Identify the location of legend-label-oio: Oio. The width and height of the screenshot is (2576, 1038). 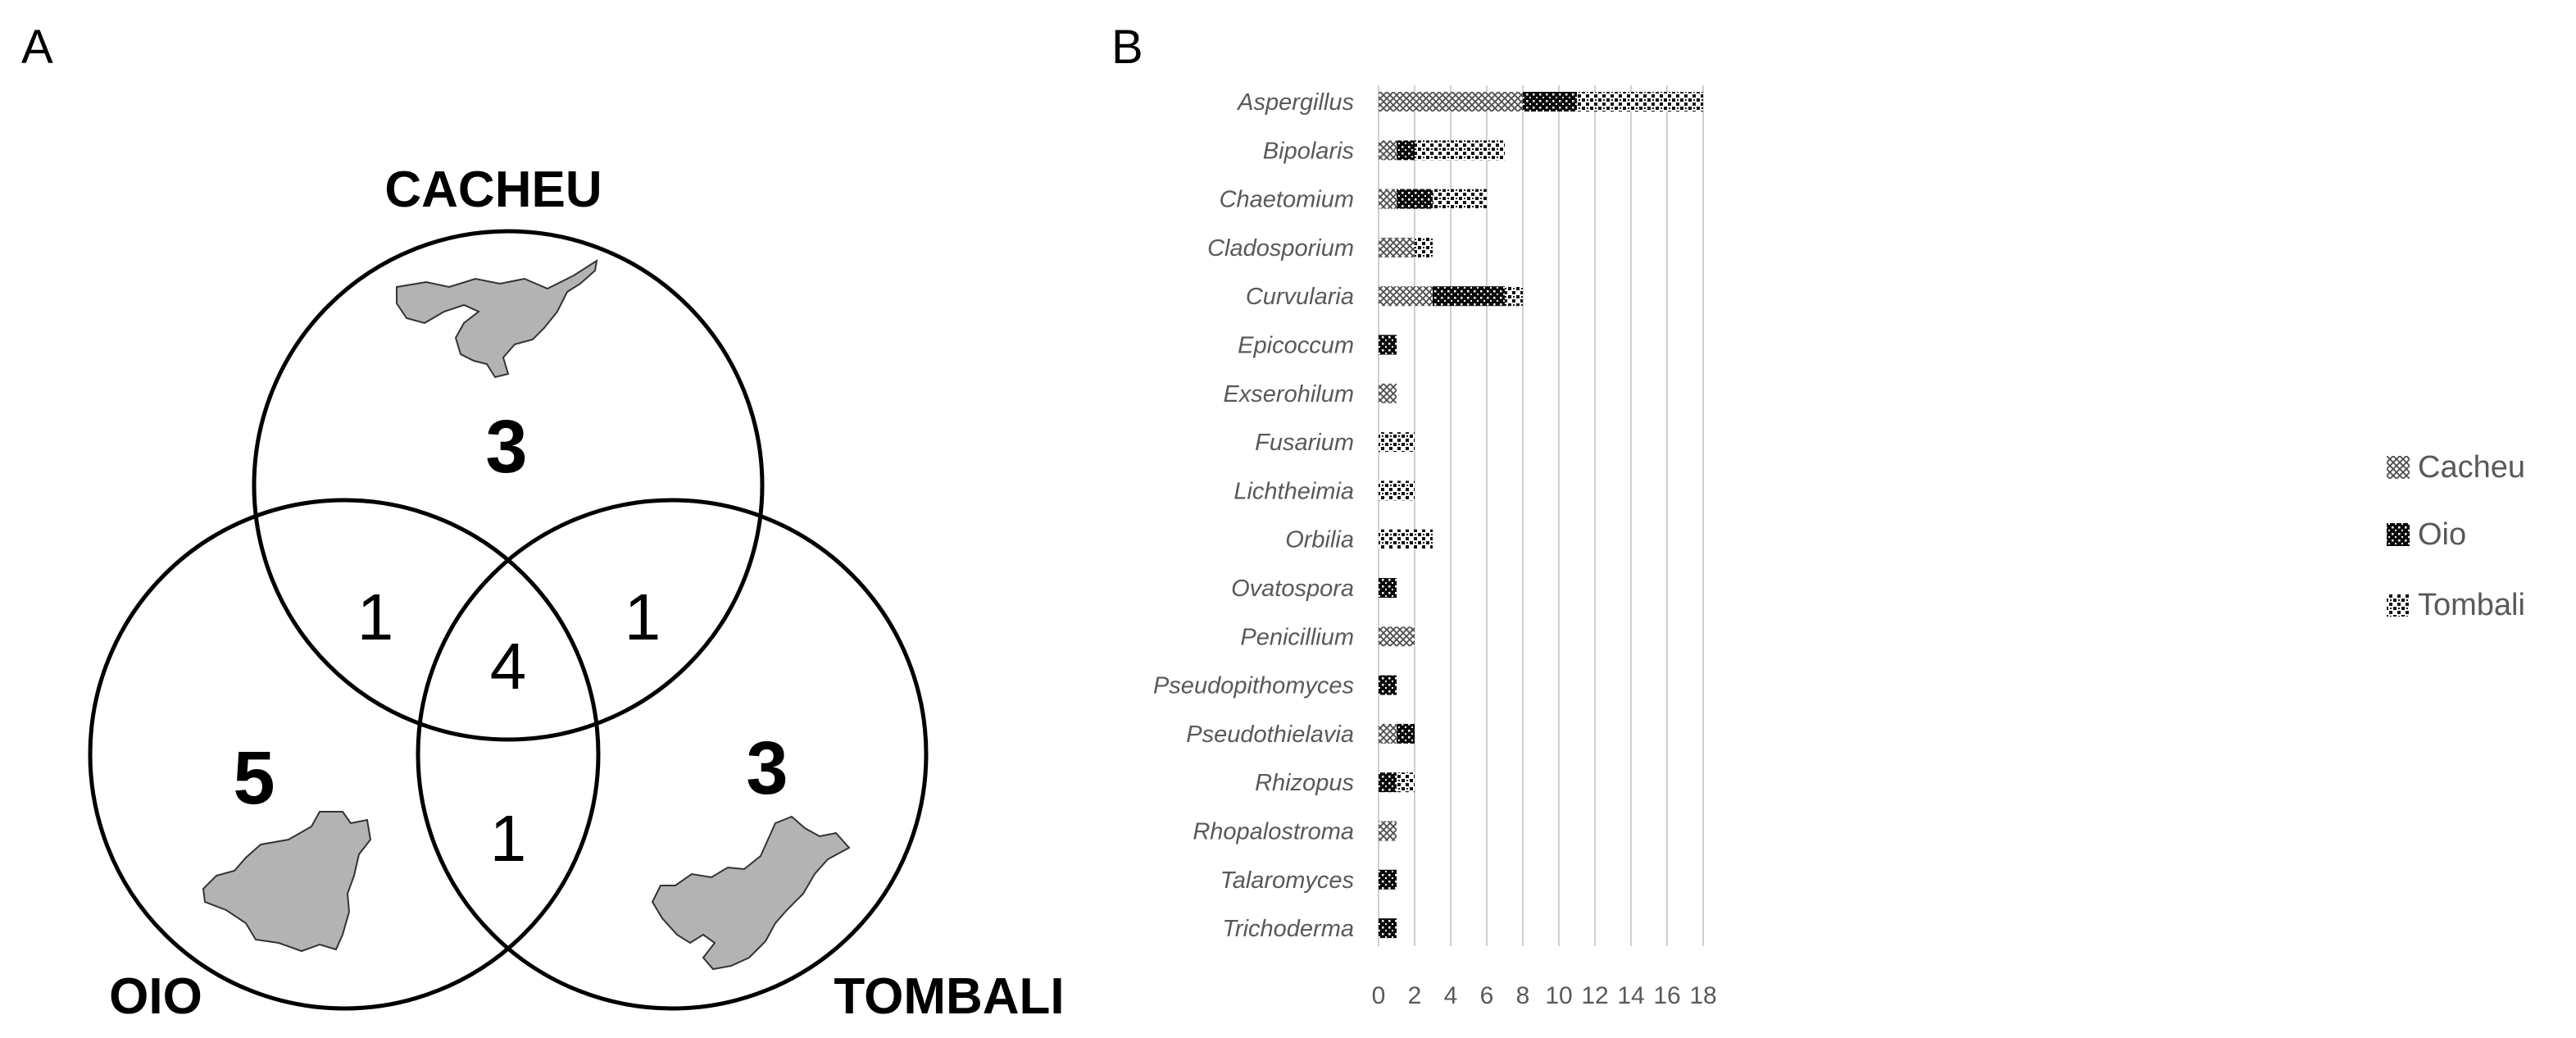
(2442, 534).